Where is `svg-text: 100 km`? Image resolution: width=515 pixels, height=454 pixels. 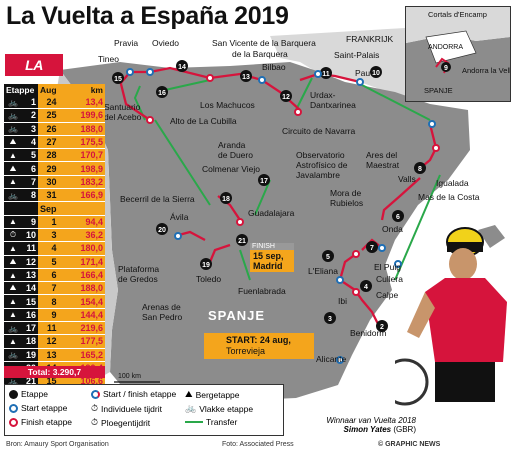
svg-text: 100 km is located at coordinates (129, 376).